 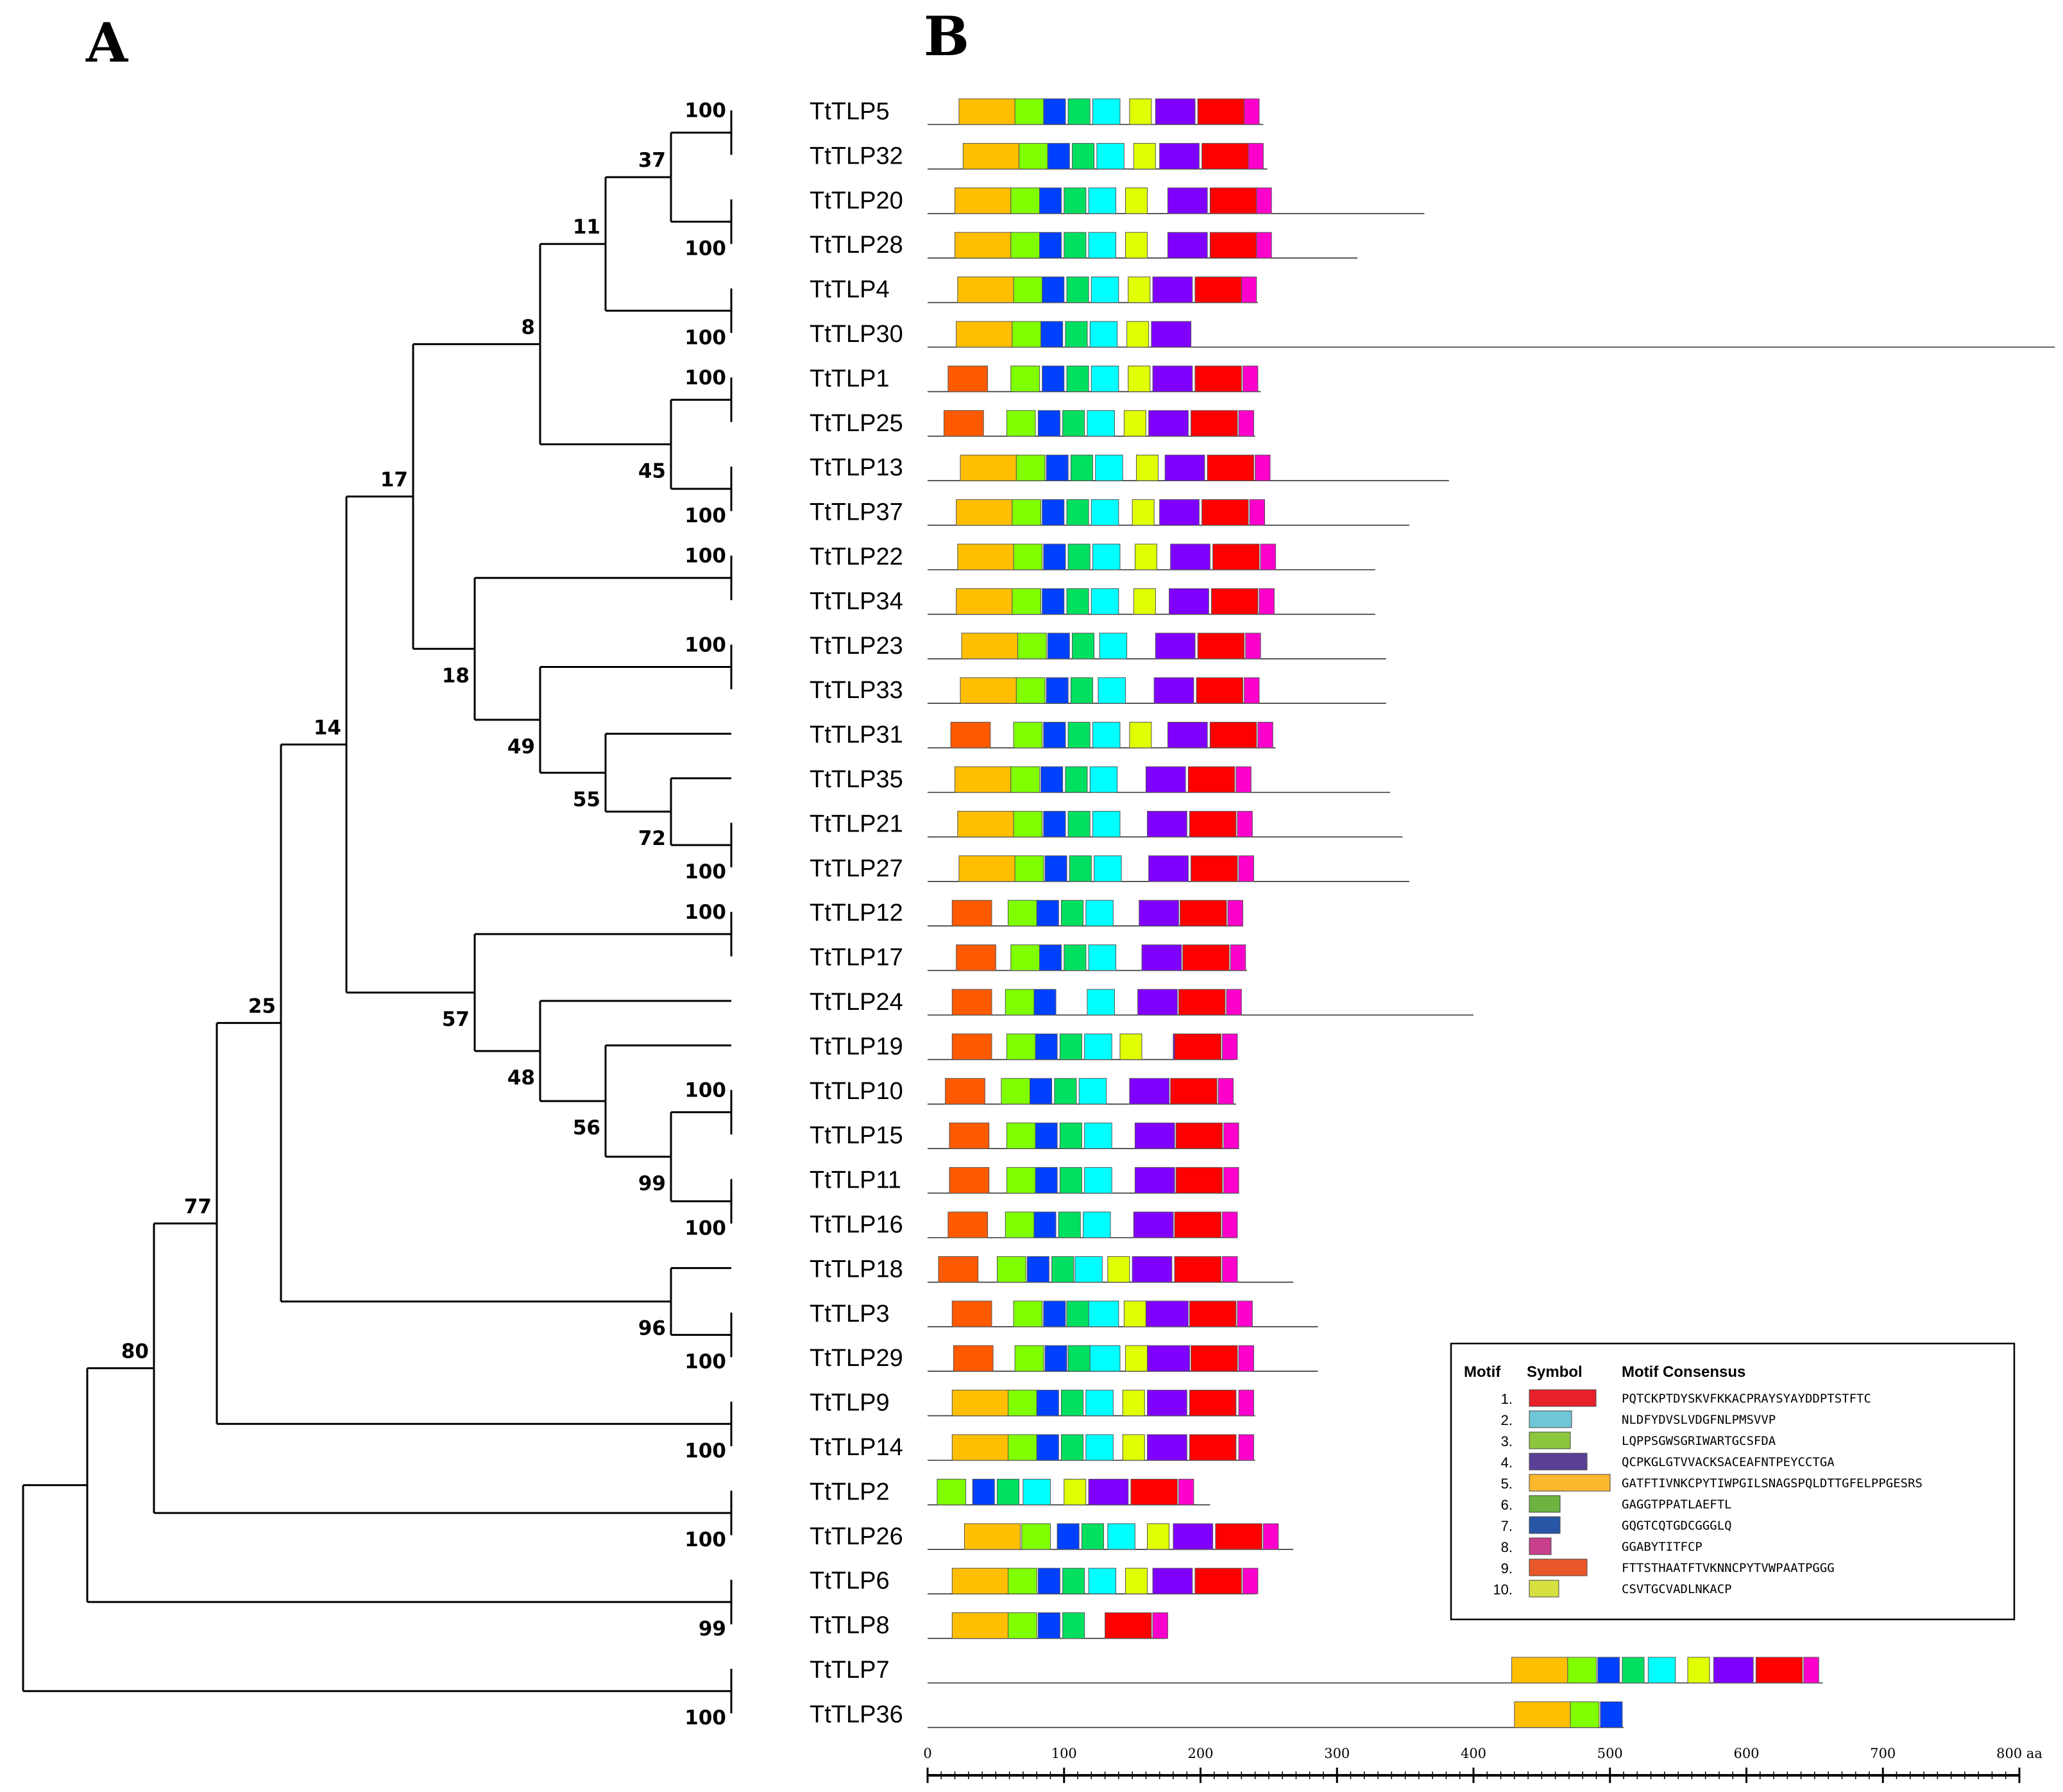 I want to click on bootstrap-value: 57, so click(x=456, y=1019).